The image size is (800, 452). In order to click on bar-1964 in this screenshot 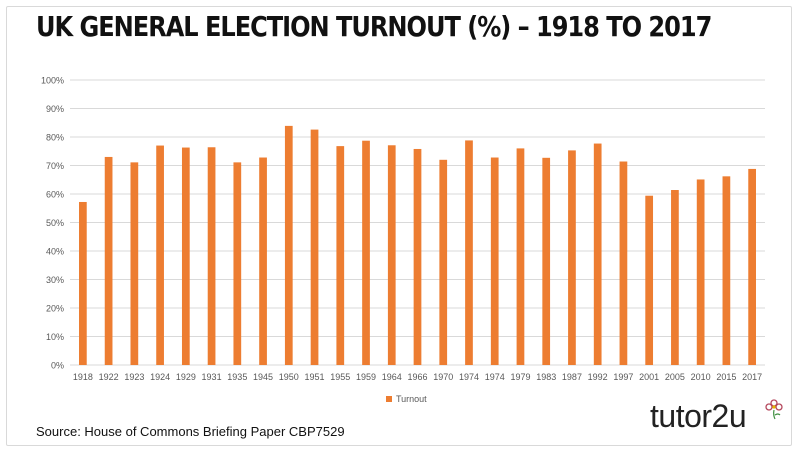, I will do `click(391, 255)`.